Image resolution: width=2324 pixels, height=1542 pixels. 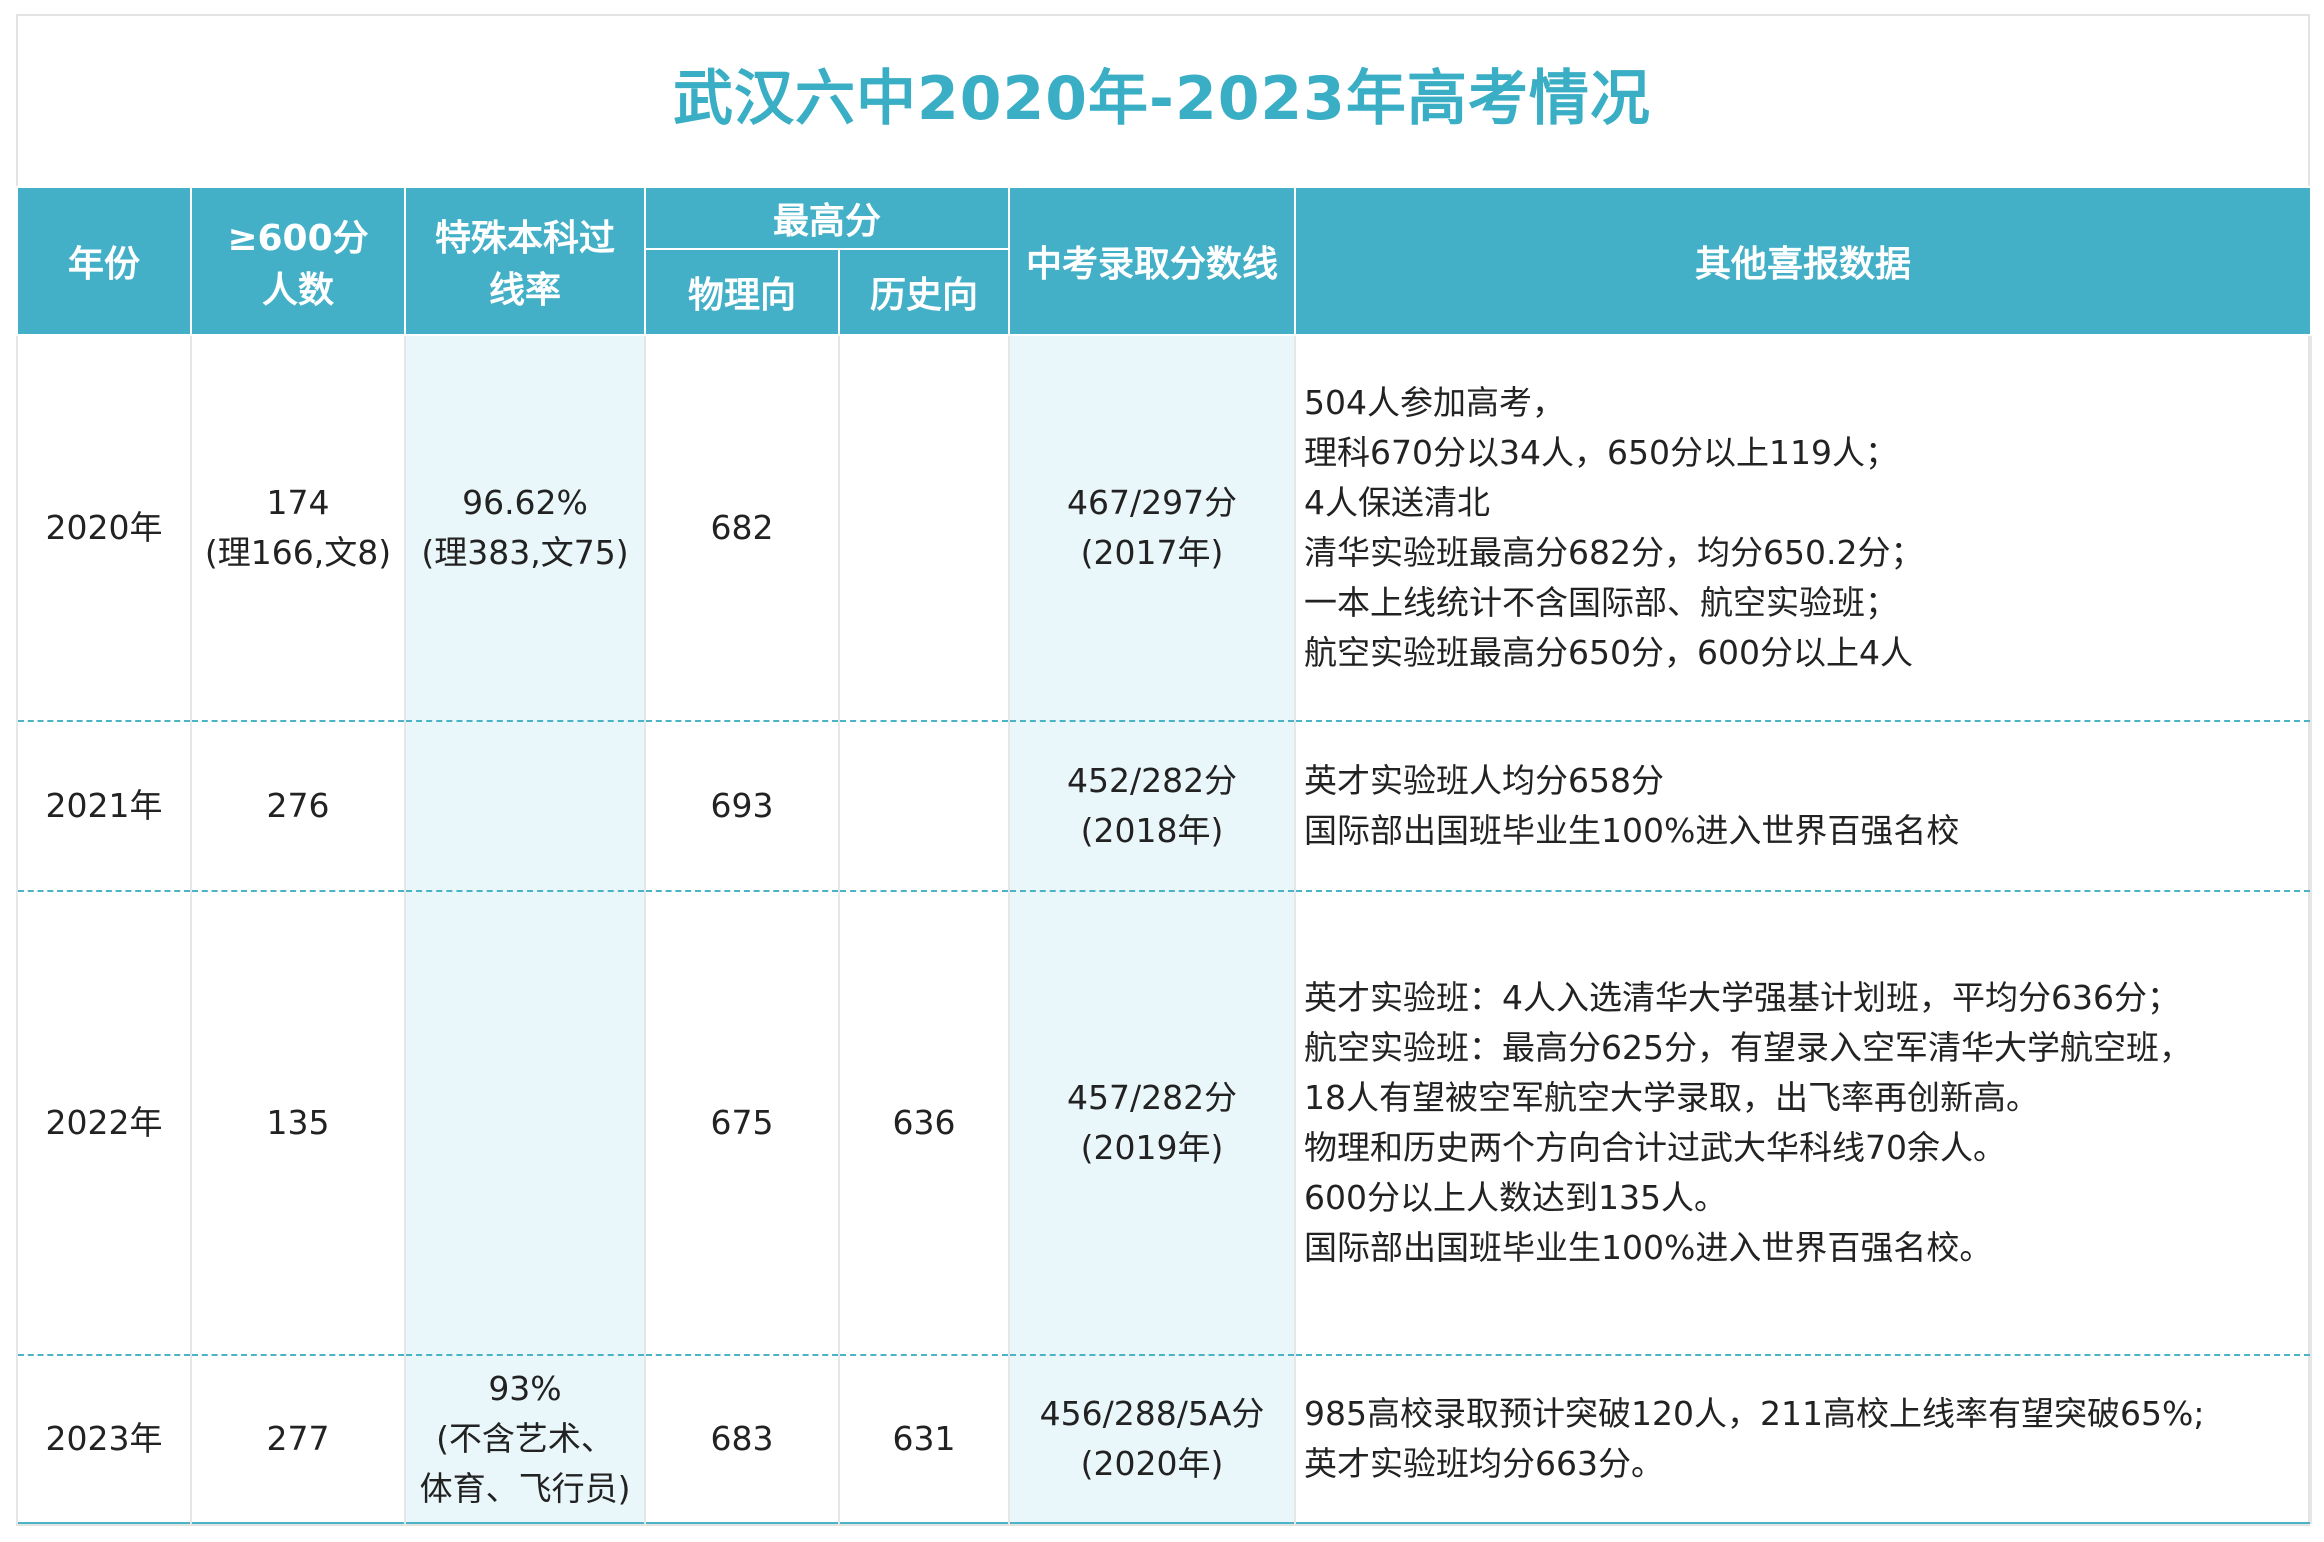 I want to click on cell-year: 2022年, so click(x=104, y=1123).